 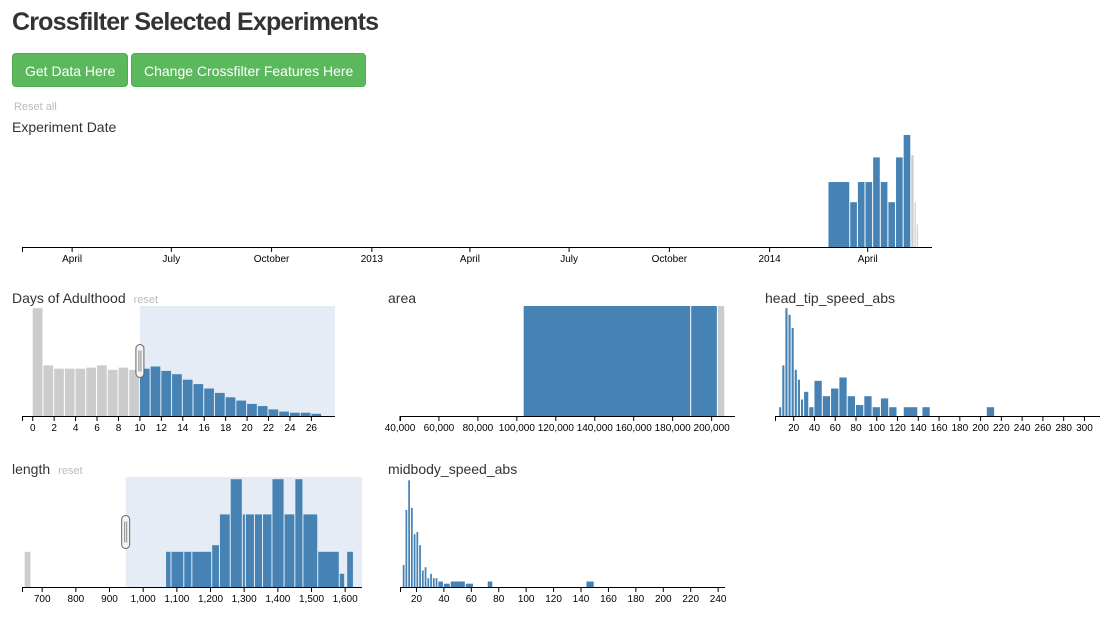 I want to click on reset-all-link: Reset all, so click(x=35, y=107).